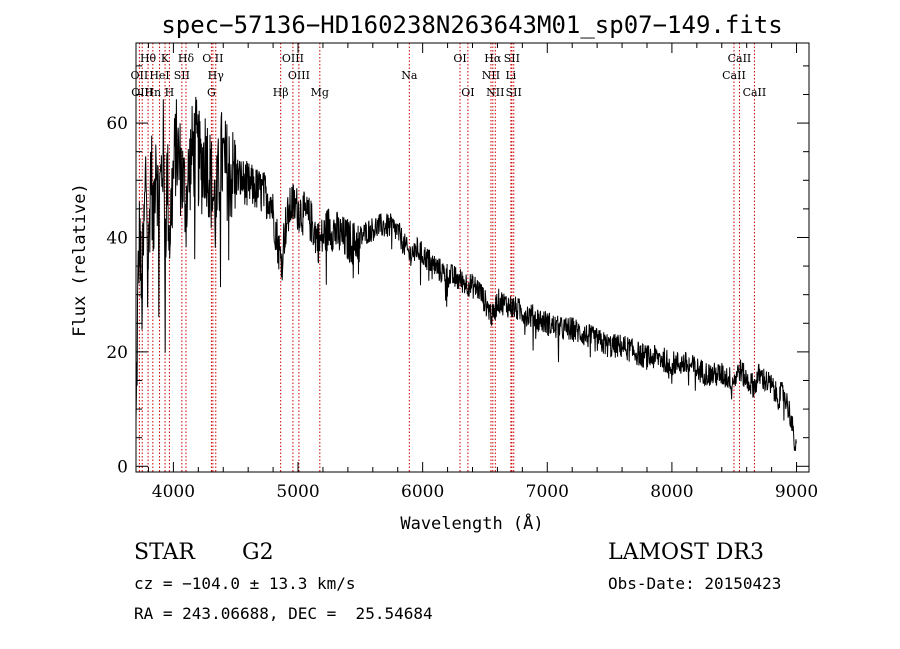  What do you see at coordinates (514, 92) in the screenshot?
I see `line-label-24: SII` at bounding box center [514, 92].